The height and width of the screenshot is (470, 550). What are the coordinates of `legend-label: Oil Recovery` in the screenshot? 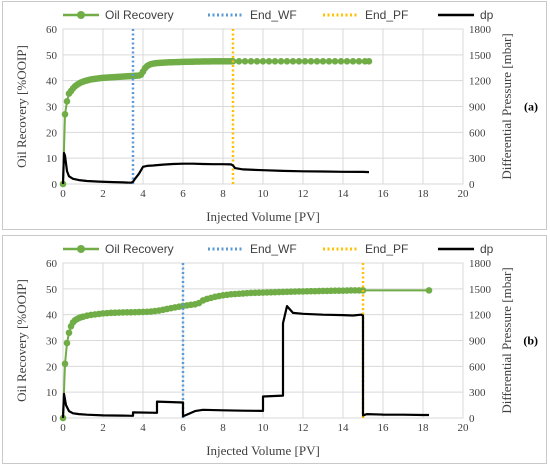 It's located at (139, 15).